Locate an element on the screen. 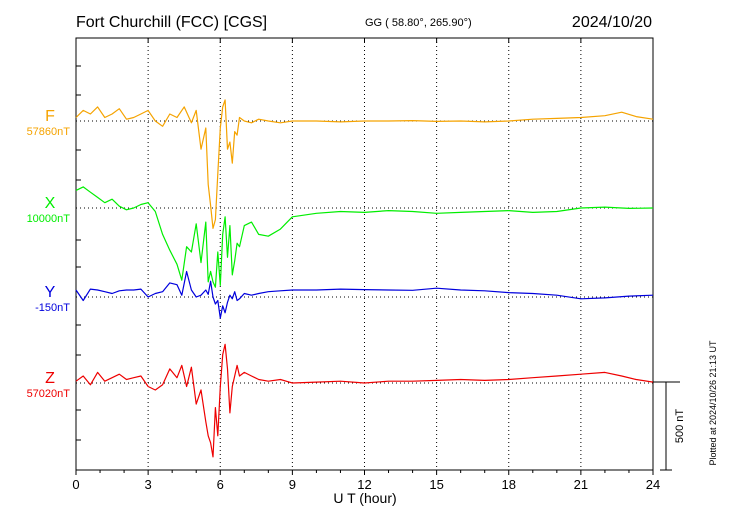 This screenshot has height=520, width=730. x-tick-label: 3 is located at coordinates (148, 484).